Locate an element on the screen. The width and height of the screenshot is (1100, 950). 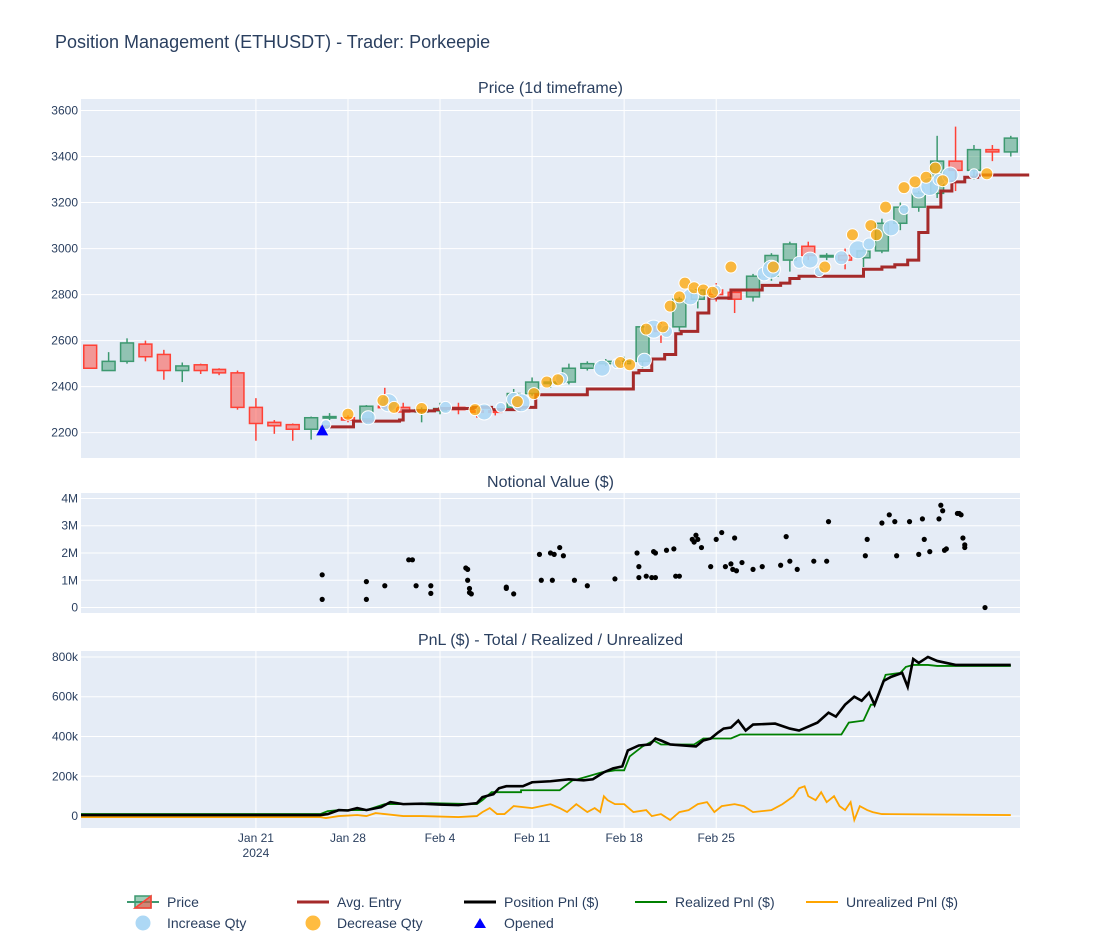
legend-item-increase-qty: Increase Qty is located at coordinates (185, 923).